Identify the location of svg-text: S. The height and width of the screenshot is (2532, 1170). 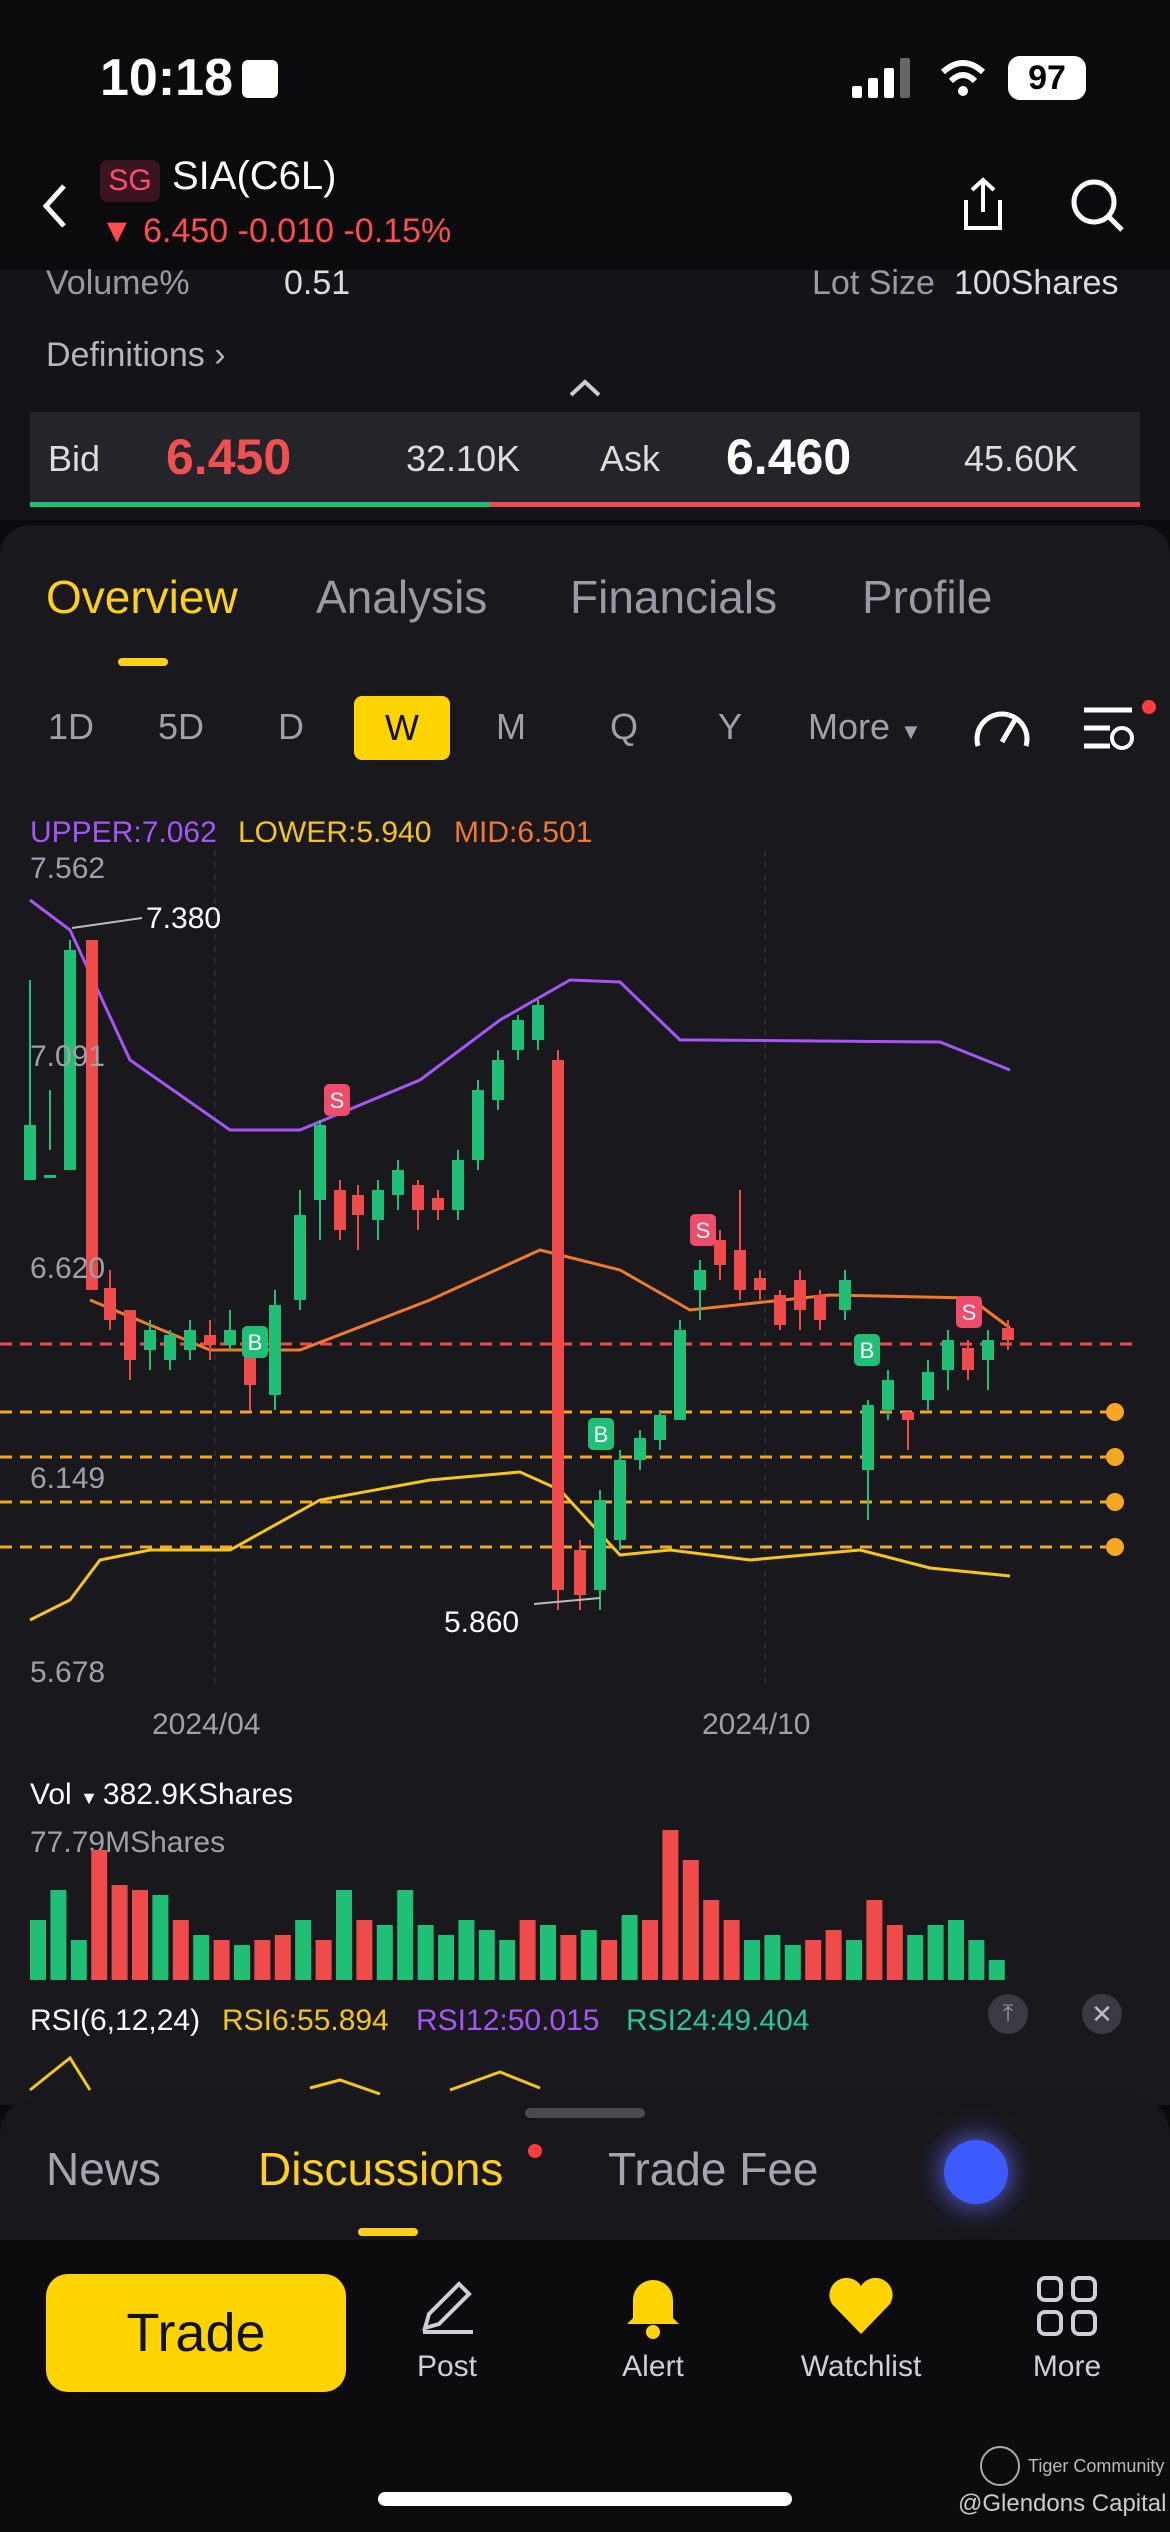
(969, 1312).